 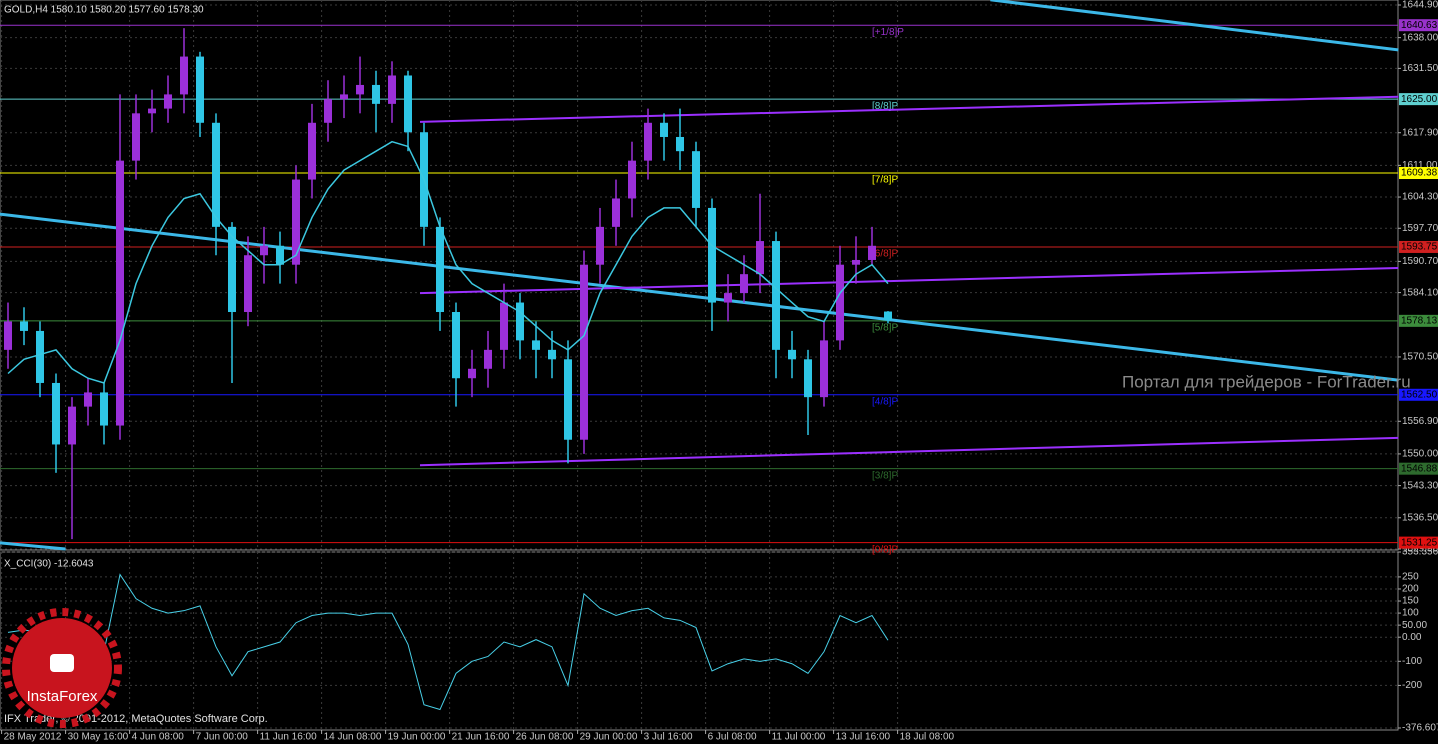 I want to click on y-tick-label: 100, so click(x=1410, y=613).